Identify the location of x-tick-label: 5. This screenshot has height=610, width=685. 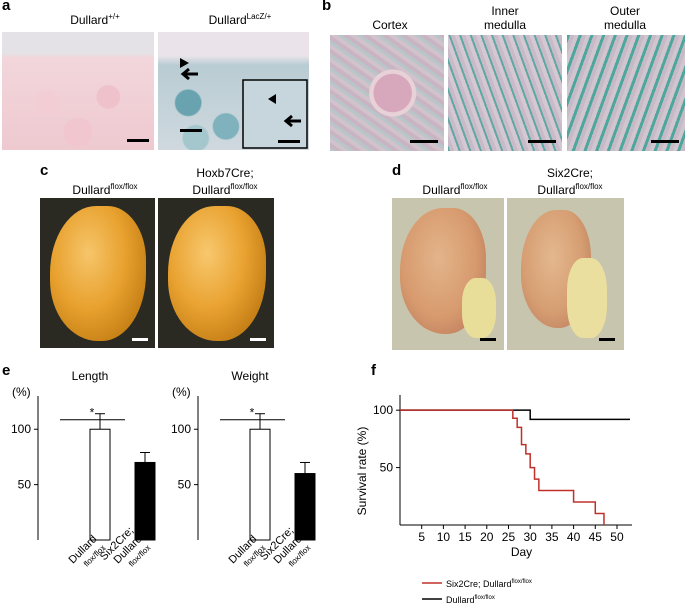
(421, 537).